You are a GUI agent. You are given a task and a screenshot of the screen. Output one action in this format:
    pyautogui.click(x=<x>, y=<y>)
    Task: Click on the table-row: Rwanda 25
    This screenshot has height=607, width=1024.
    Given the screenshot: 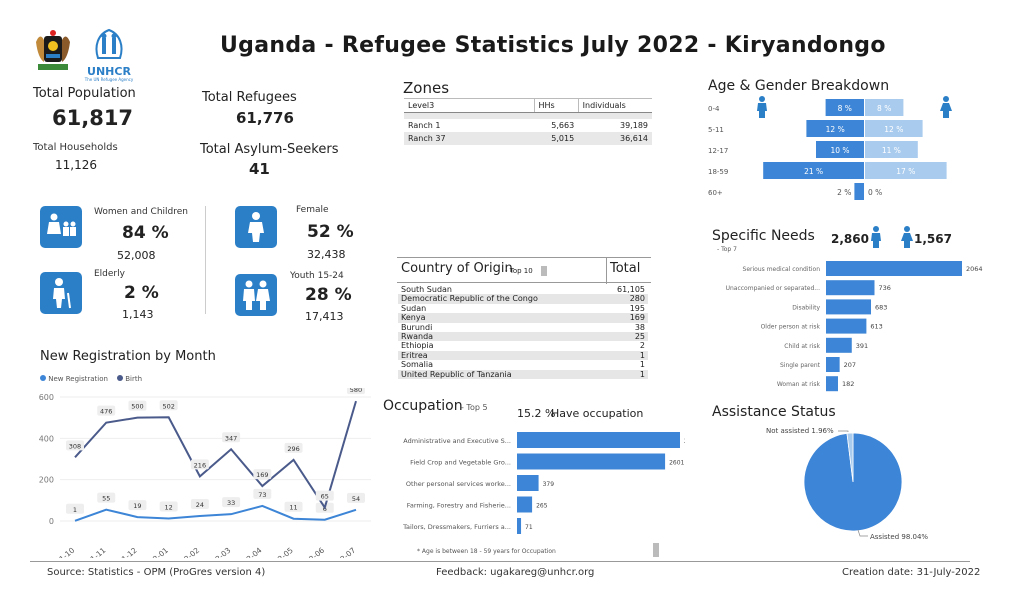 What is the action you would take?
    pyautogui.click(x=523, y=337)
    